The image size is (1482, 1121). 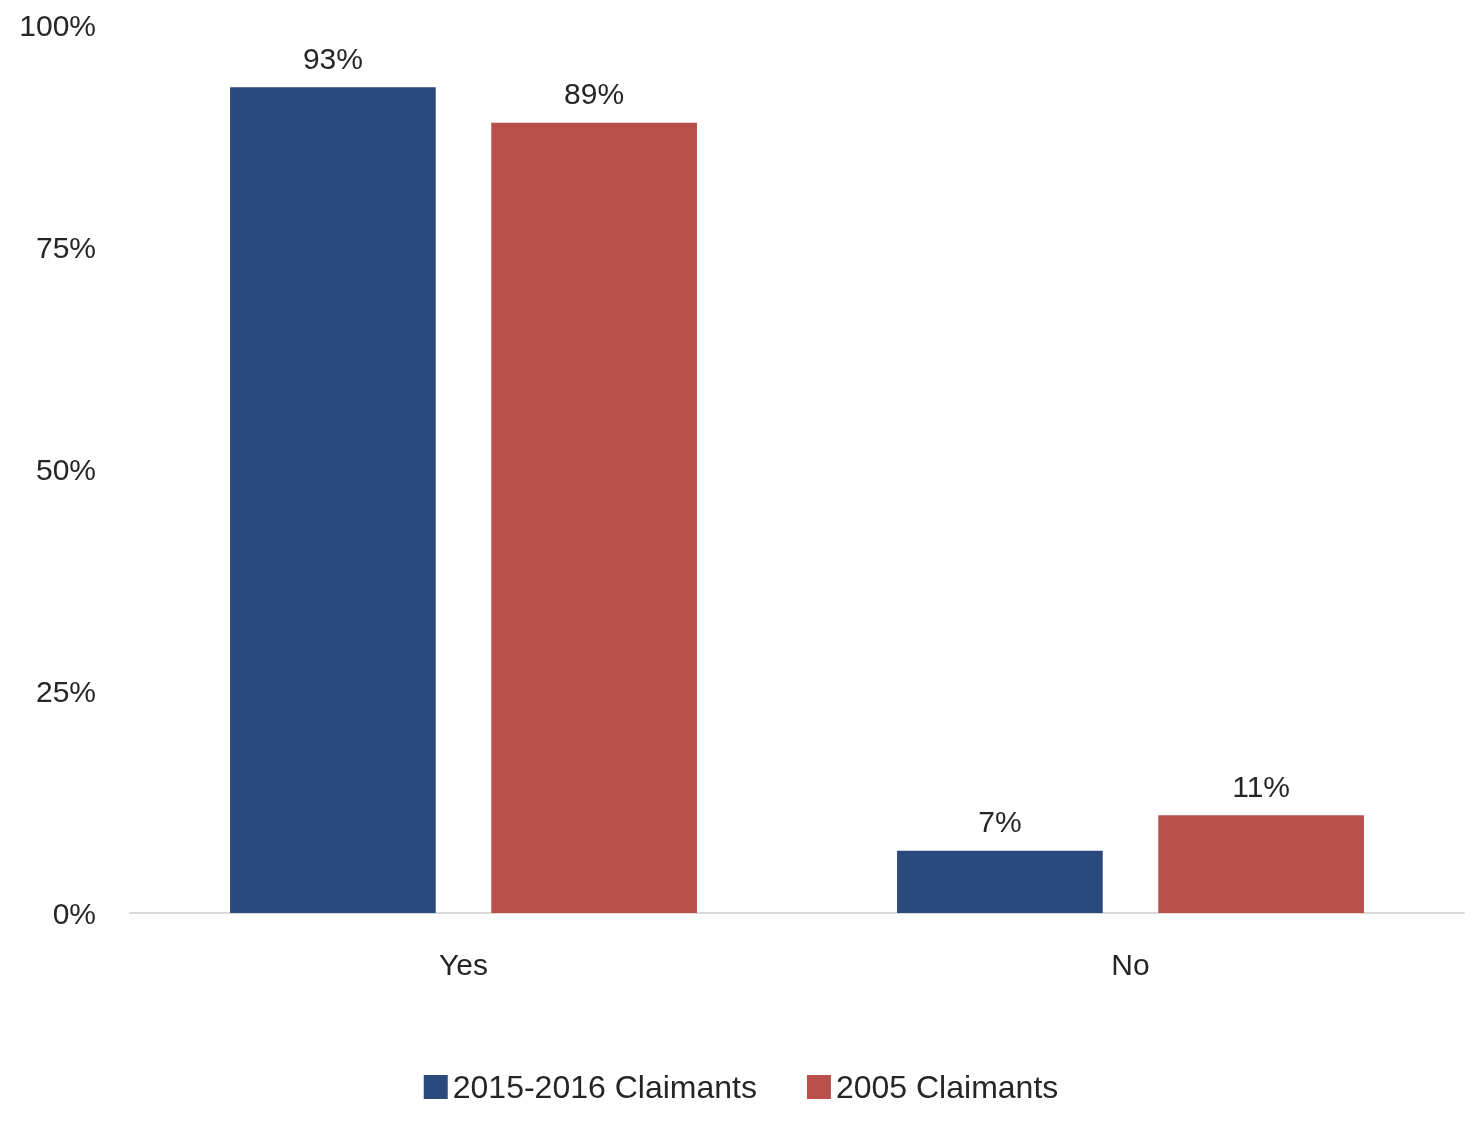 I want to click on data-label: 7%, so click(x=1000, y=822).